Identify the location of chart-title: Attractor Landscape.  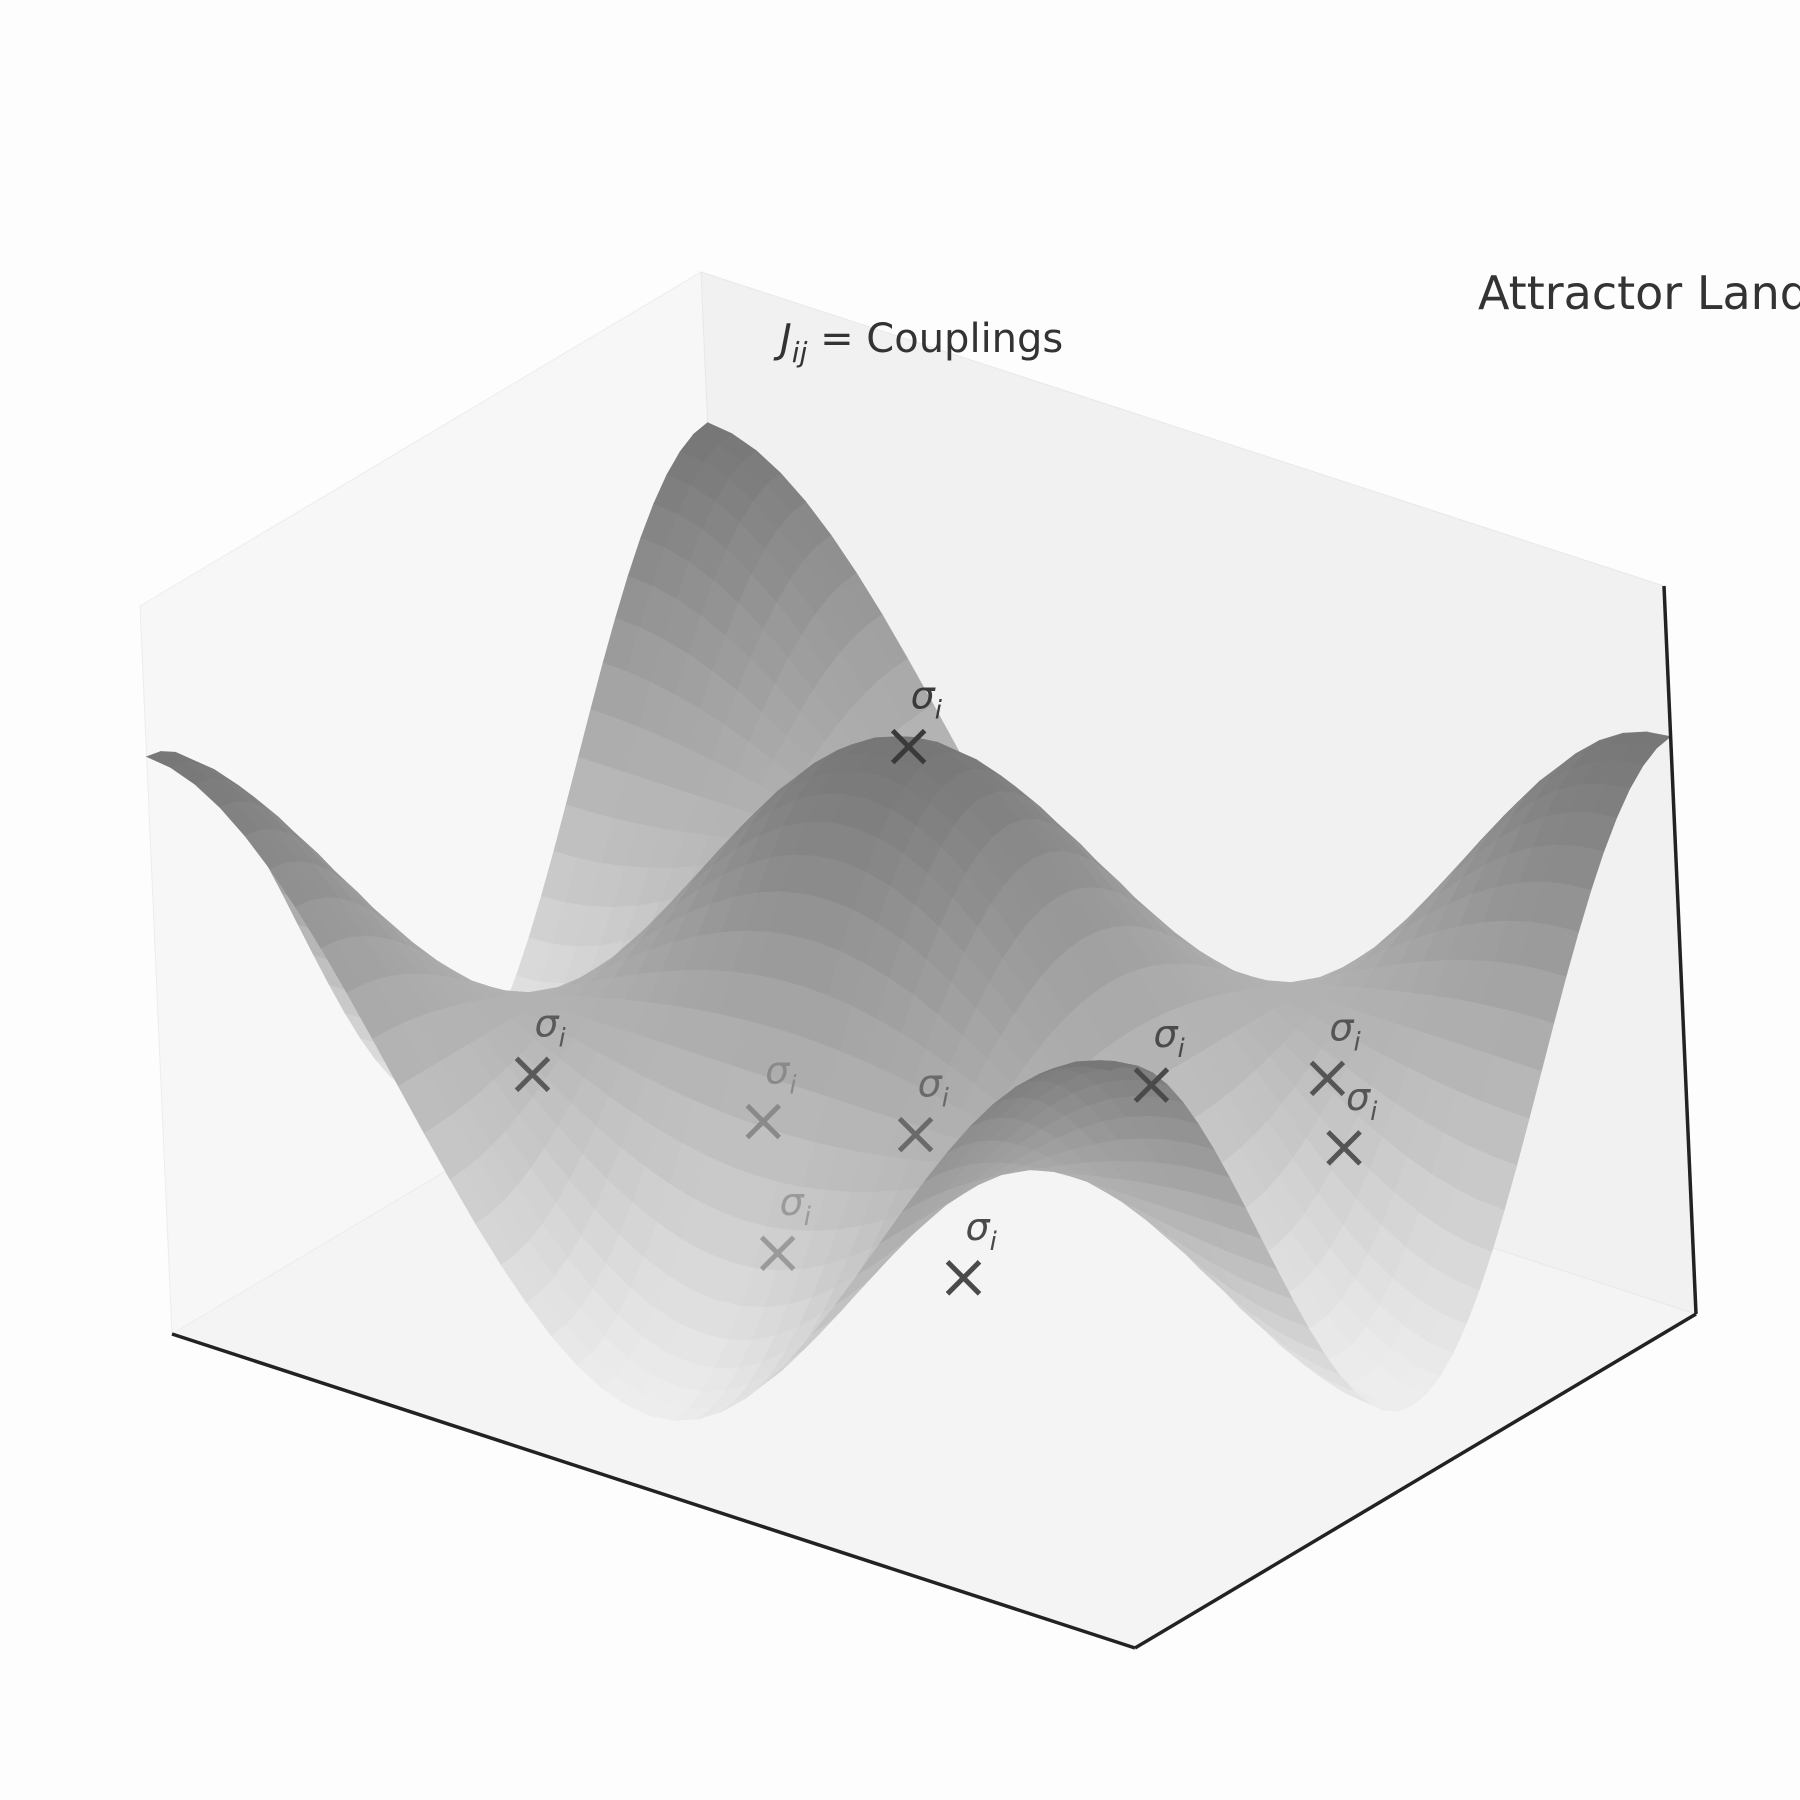
(1639, 293).